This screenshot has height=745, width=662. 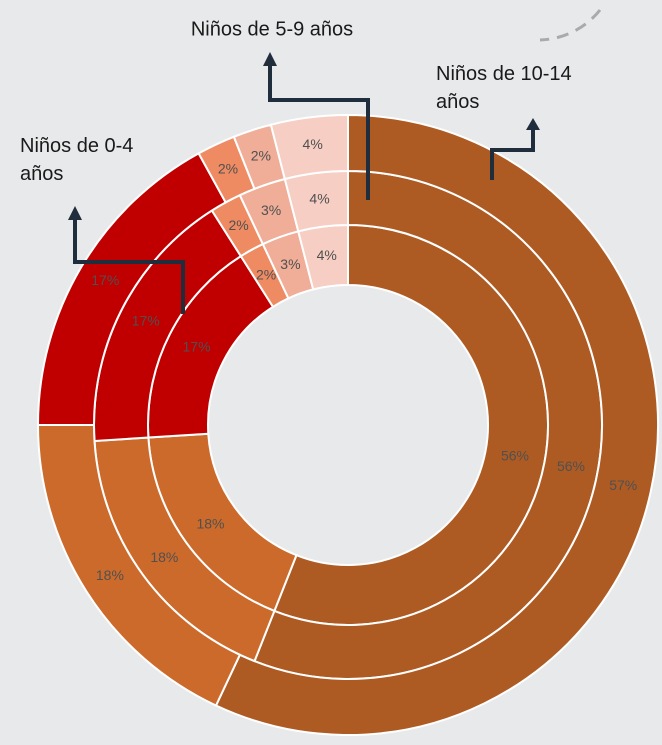 I want to click on label-box: Niños de 0-4 años, so click(x=77, y=160).